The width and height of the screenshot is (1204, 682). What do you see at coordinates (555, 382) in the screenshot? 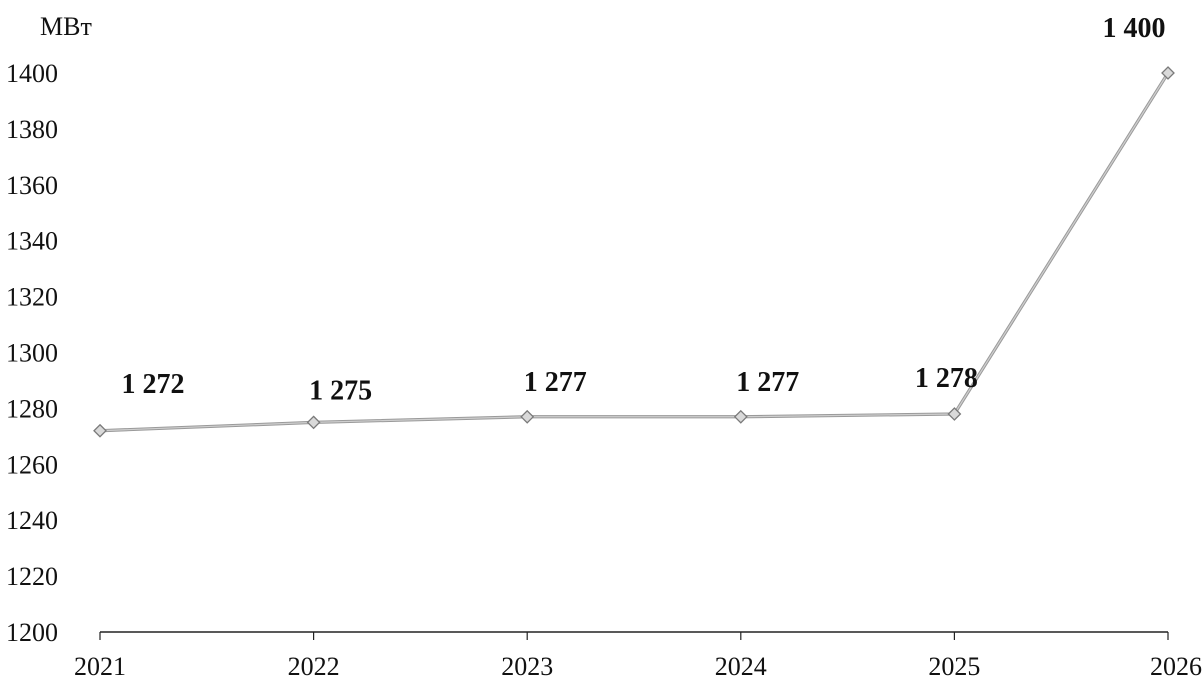
I see `data-label-2023: 1 277` at bounding box center [555, 382].